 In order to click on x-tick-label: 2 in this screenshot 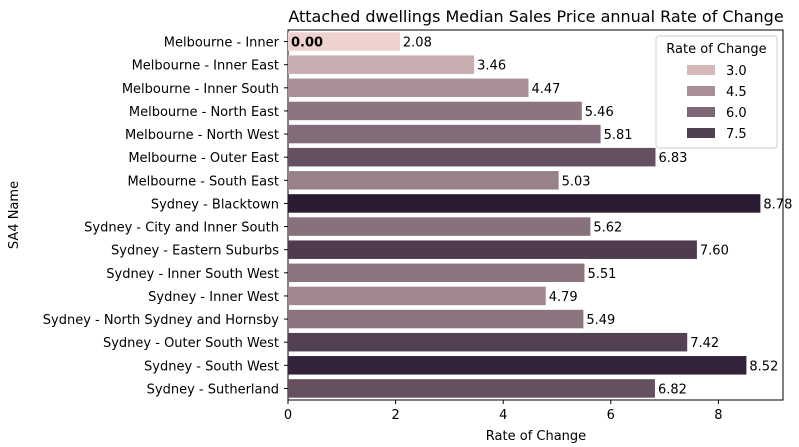, I will do `click(395, 415)`.